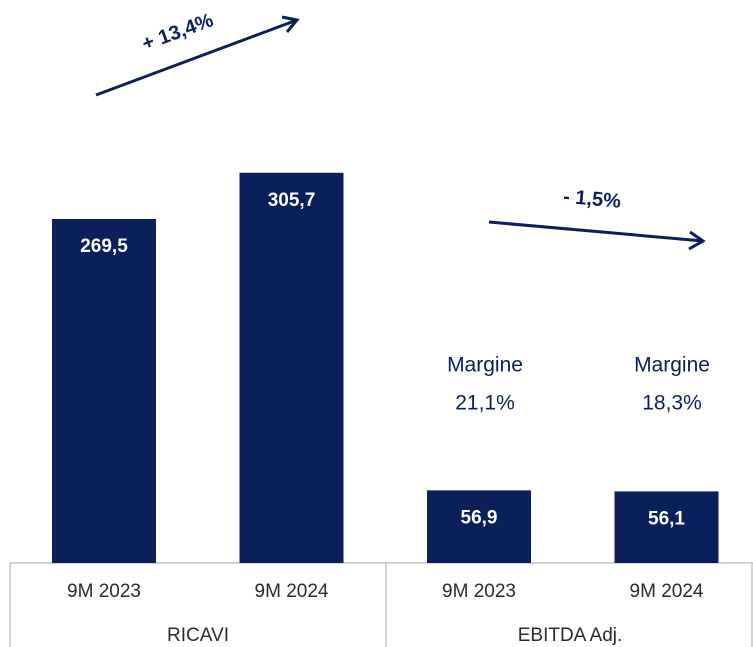 The width and height of the screenshot is (753, 647). What do you see at coordinates (570, 635) in the screenshot?
I see `group-label: EBITDA Adj.` at bounding box center [570, 635].